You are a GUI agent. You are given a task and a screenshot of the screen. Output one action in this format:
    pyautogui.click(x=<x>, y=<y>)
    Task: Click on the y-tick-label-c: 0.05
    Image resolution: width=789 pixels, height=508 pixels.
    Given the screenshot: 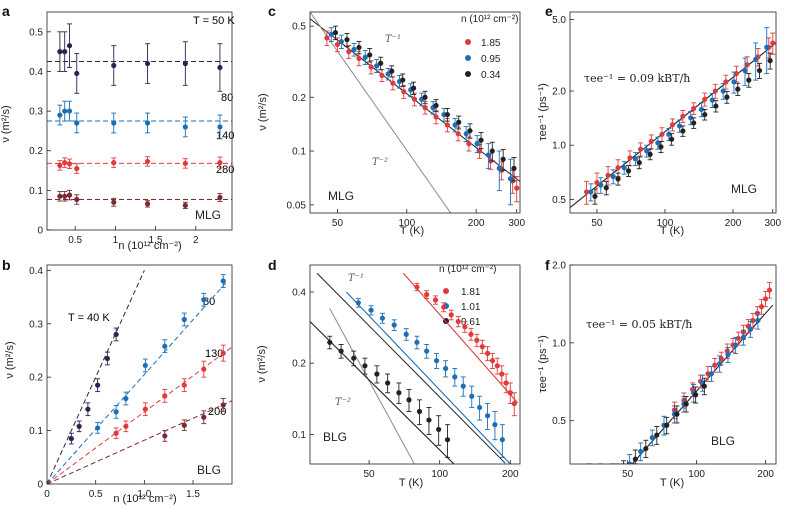 What is the action you would take?
    pyautogui.click(x=297, y=205)
    